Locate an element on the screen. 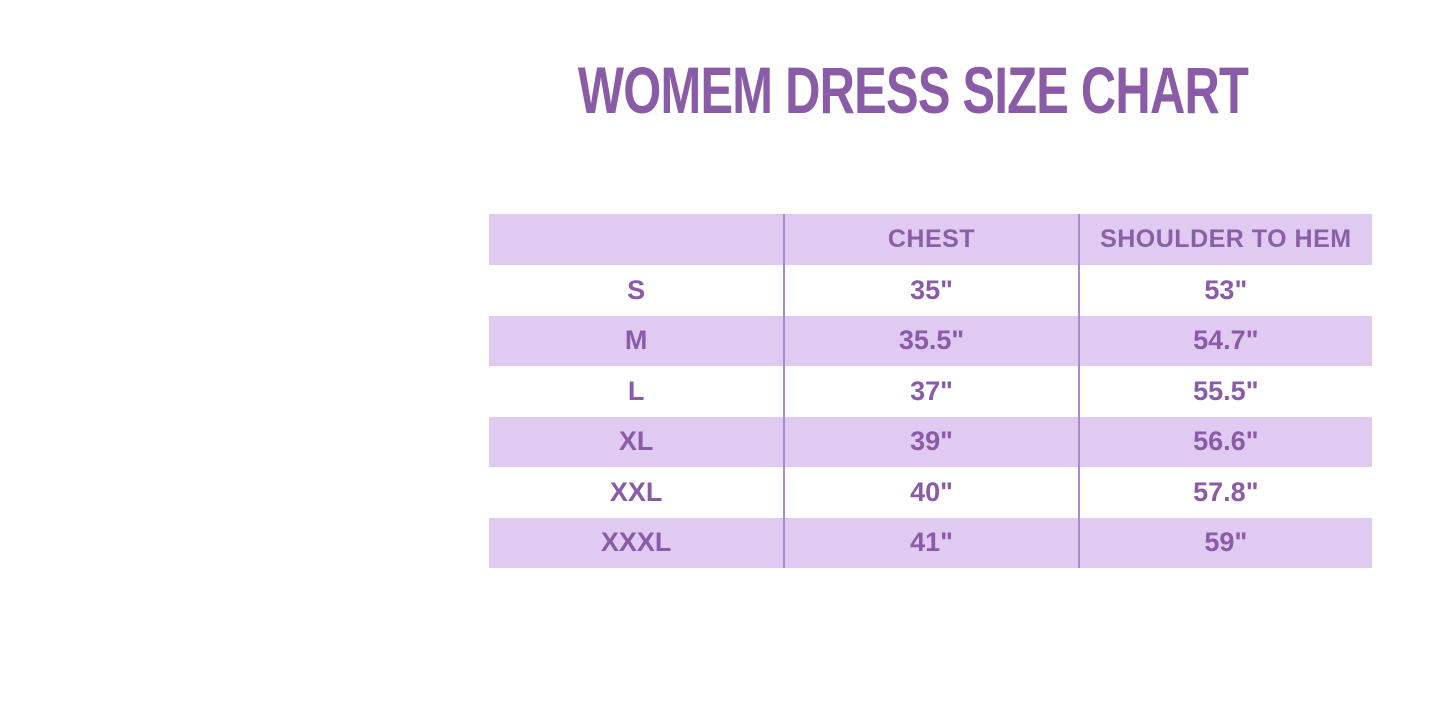 The image size is (1445, 723). header-cell-size is located at coordinates (636, 239).